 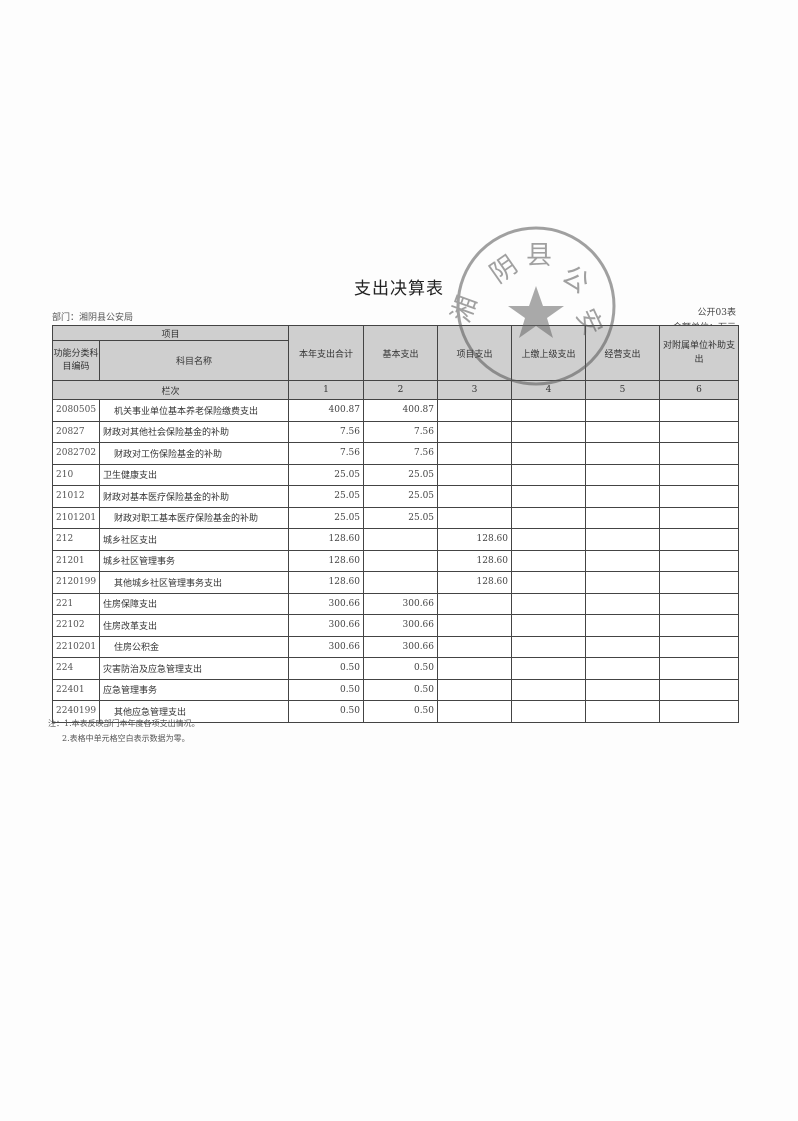 I want to click on cell-total: 400.87, so click(x=326, y=410).